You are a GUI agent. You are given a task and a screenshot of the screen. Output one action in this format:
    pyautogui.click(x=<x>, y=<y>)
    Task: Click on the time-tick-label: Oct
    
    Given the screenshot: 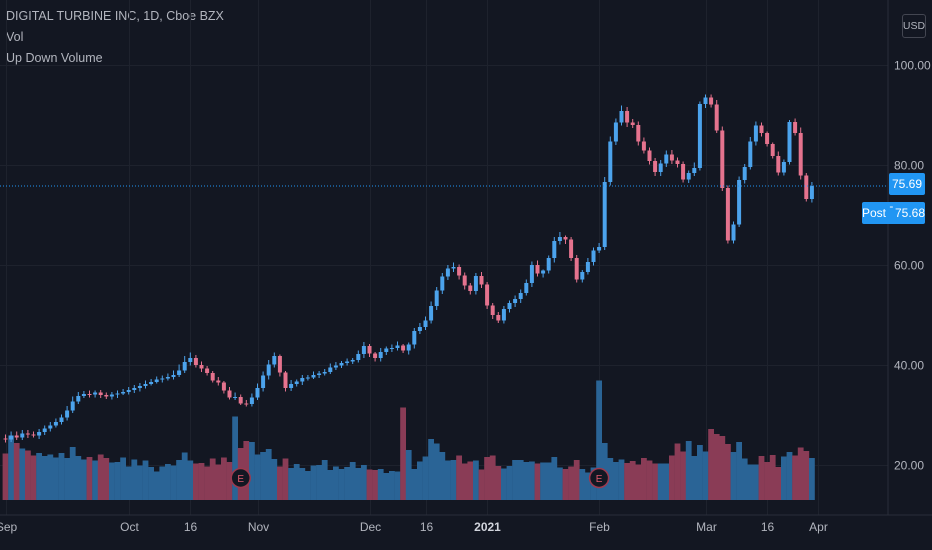 What is the action you would take?
    pyautogui.click(x=129, y=527)
    